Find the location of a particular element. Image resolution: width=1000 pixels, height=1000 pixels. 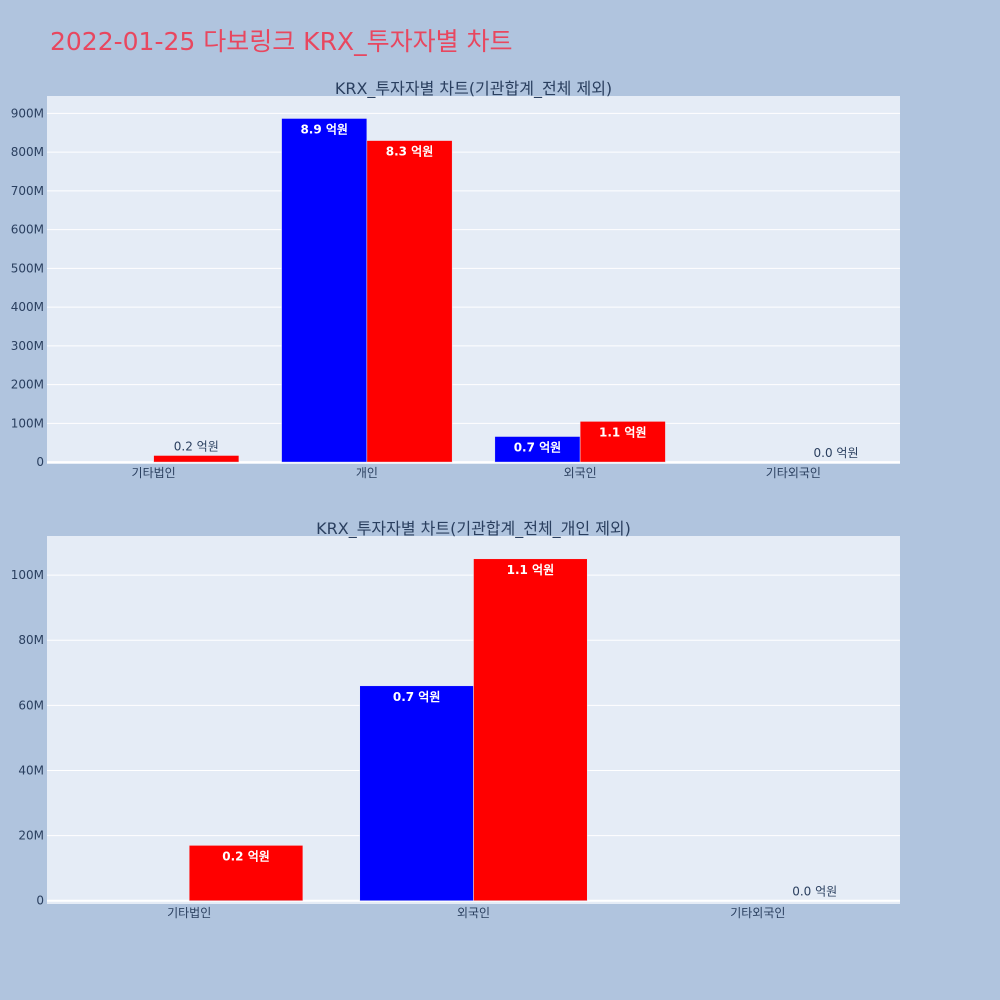

y-tick-label: 80M is located at coordinates (31, 640).